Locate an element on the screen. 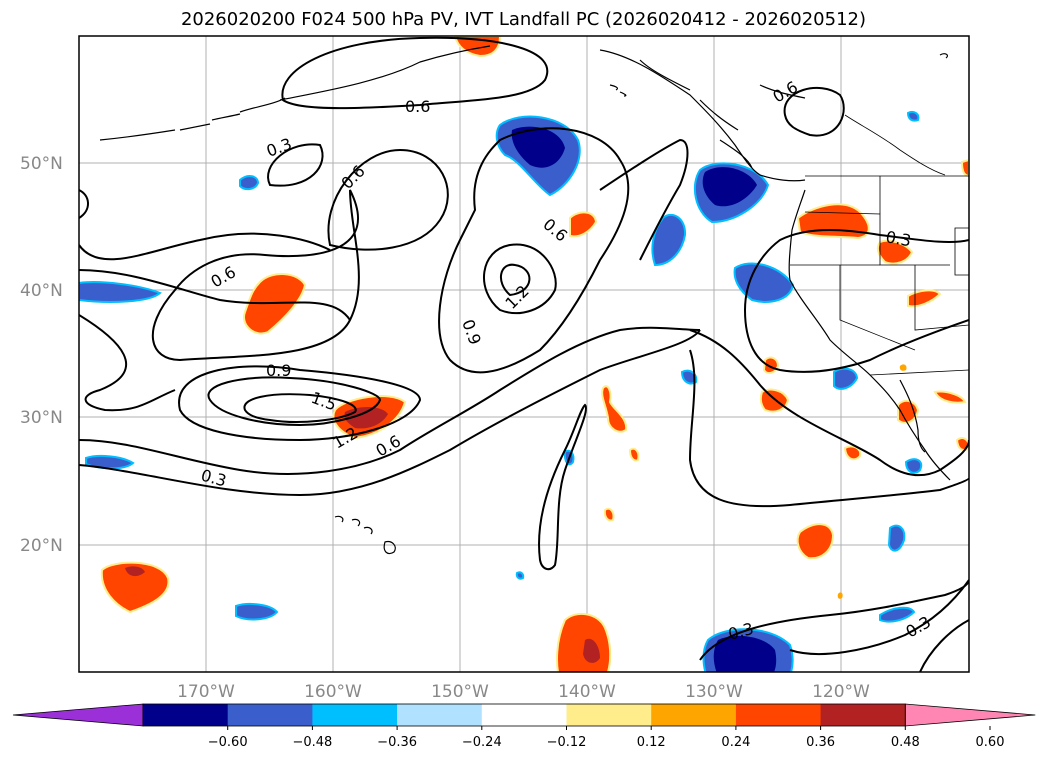 The width and height of the screenshot is (1047, 765). latitude-labels: 50°N 40°N 30°N 20°N is located at coordinates (41, 355).